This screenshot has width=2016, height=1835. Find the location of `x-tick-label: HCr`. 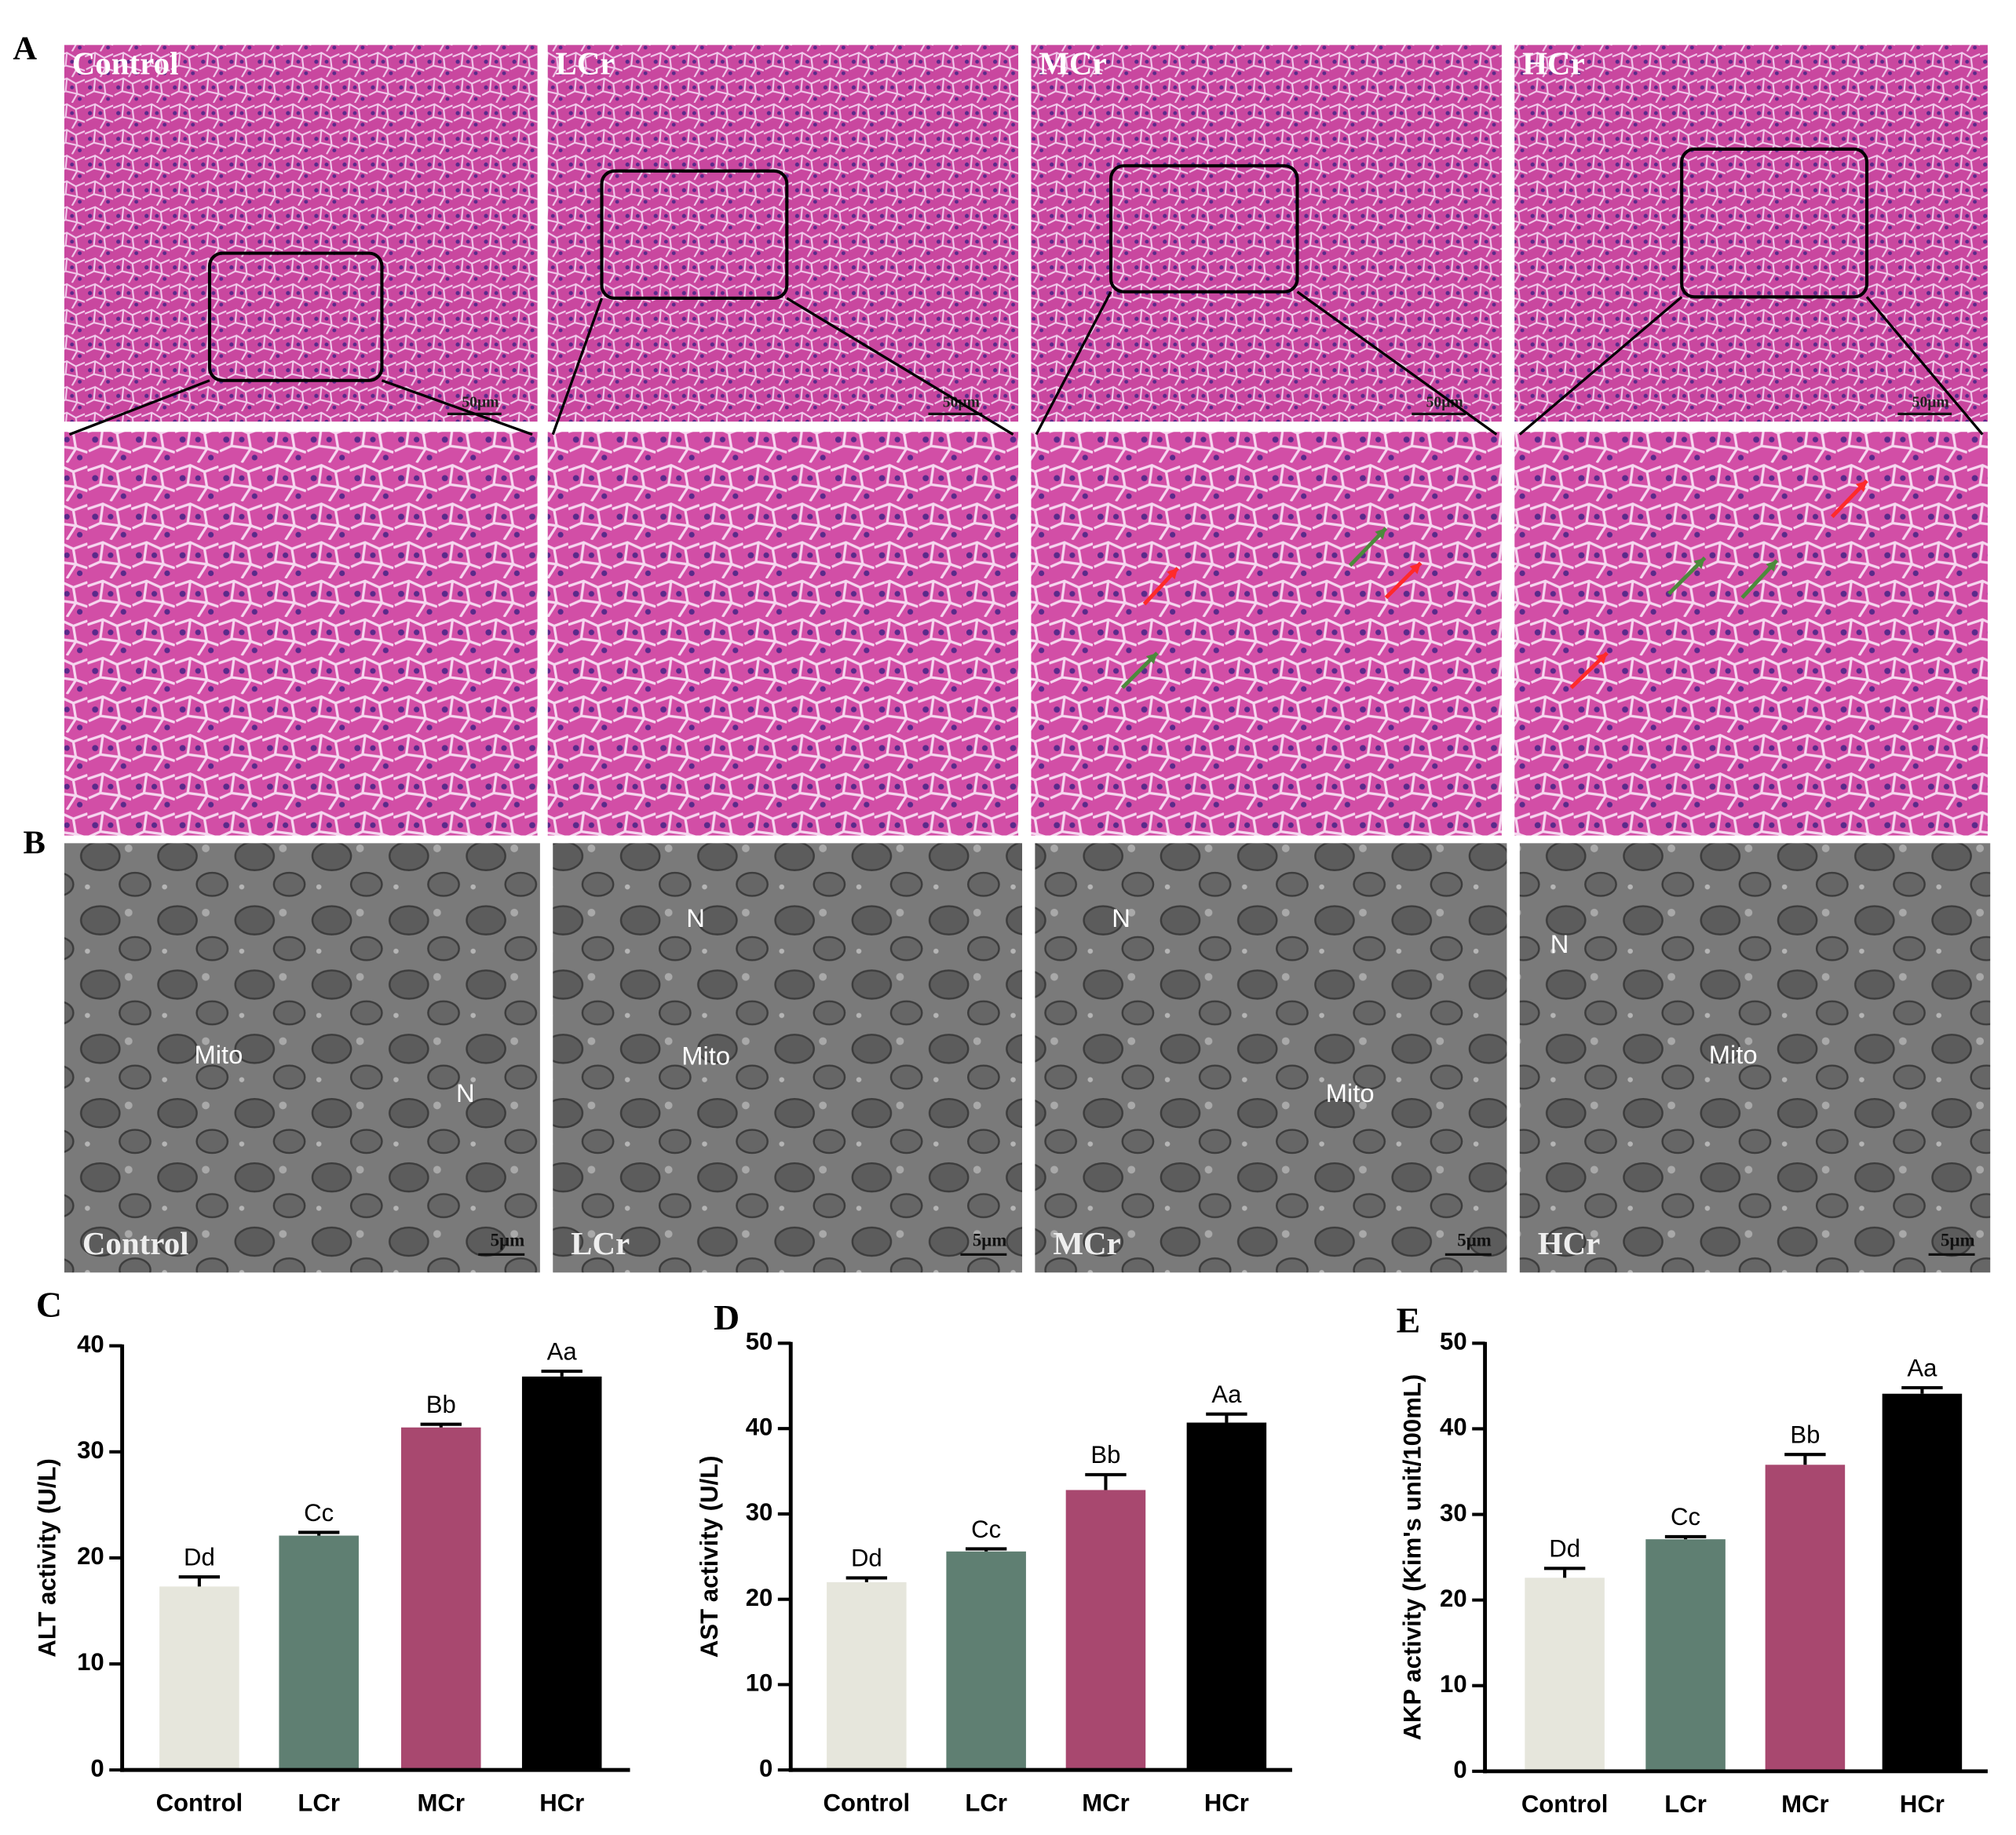

x-tick-label: HCr is located at coordinates (1922, 1804).